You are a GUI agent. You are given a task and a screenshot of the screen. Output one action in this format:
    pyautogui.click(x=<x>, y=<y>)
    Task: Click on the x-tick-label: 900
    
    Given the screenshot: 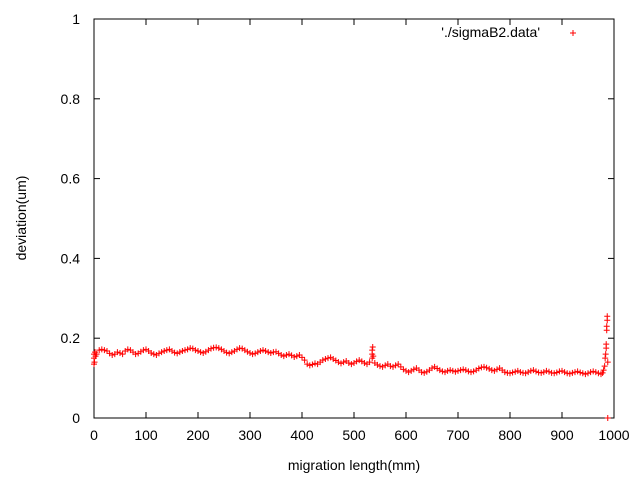 What is the action you would take?
    pyautogui.click(x=562, y=435)
    